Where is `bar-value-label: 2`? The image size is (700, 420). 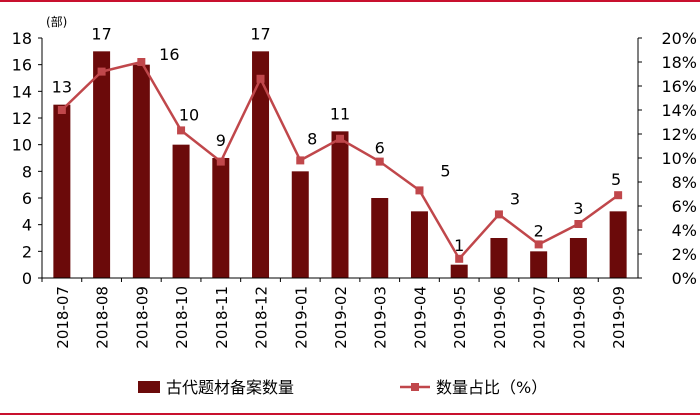
bar-value-label: 2 is located at coordinates (539, 230).